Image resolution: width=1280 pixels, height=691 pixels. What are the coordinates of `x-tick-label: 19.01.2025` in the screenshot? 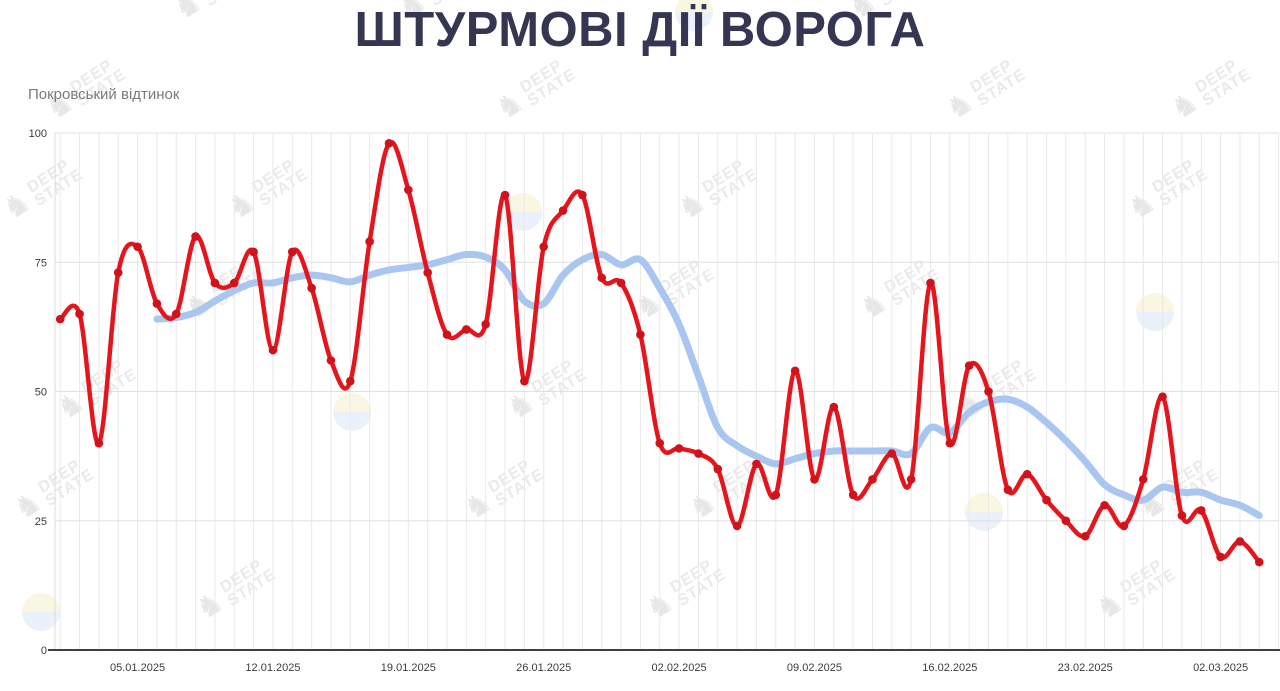 It's located at (408, 668).